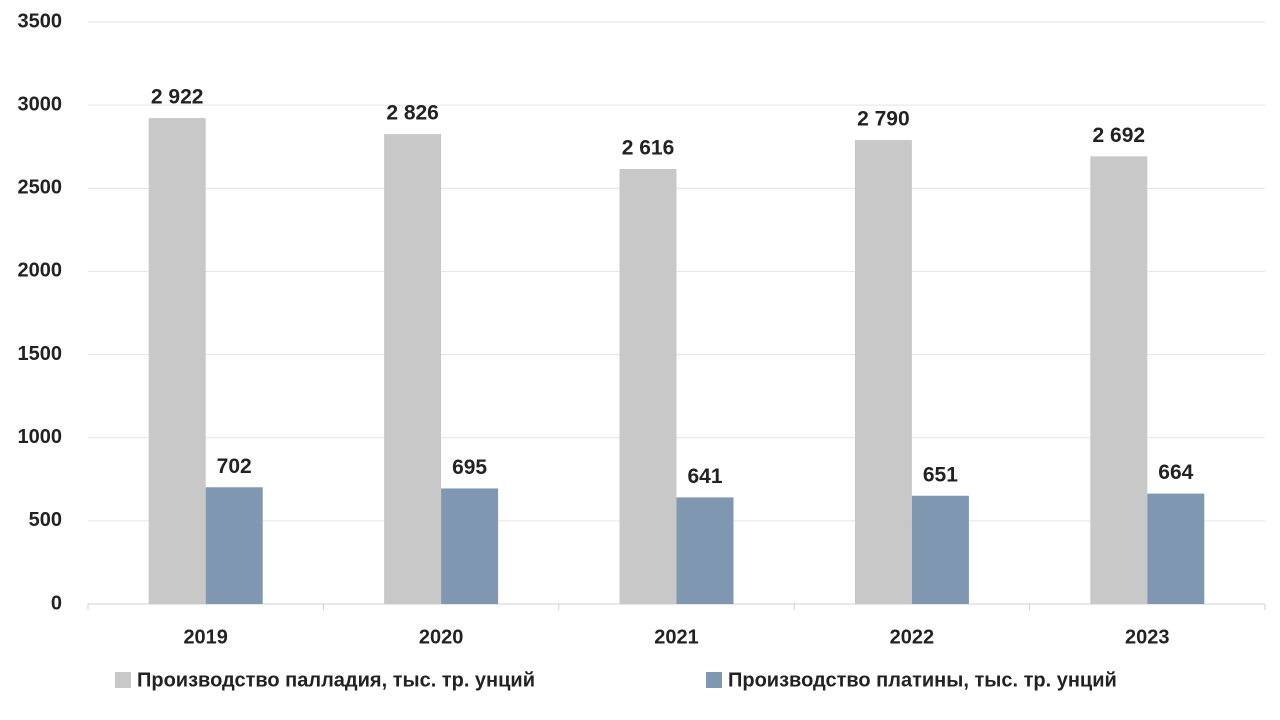  What do you see at coordinates (40, 188) in the screenshot?
I see `y-tick-label: 2500` at bounding box center [40, 188].